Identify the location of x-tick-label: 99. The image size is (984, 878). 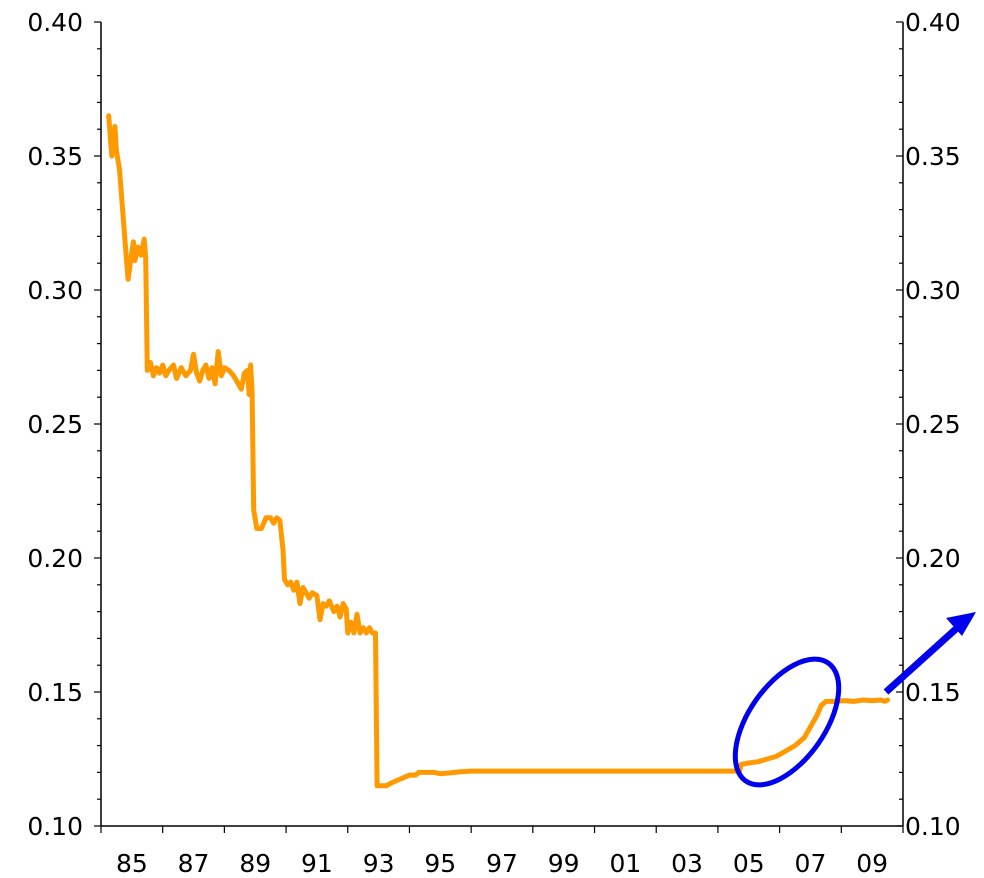
(564, 863).